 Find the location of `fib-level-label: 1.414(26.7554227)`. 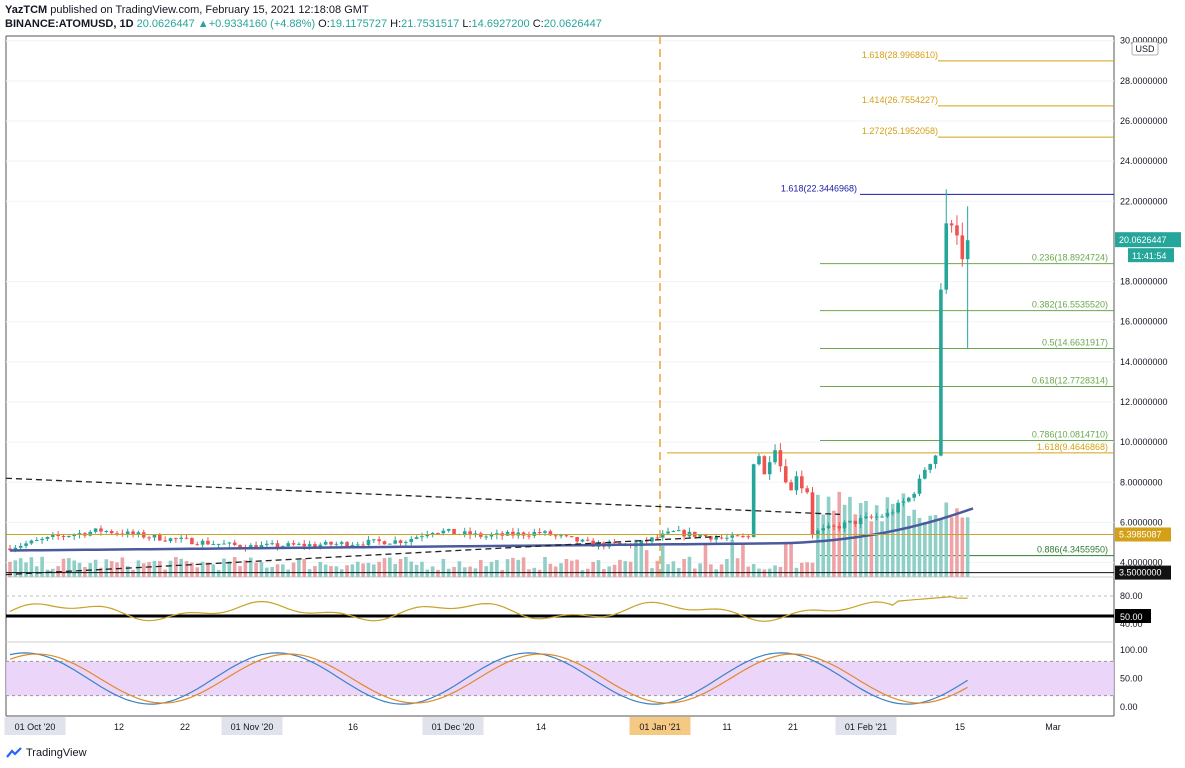

fib-level-label: 1.414(26.7554227) is located at coordinates (900, 100).